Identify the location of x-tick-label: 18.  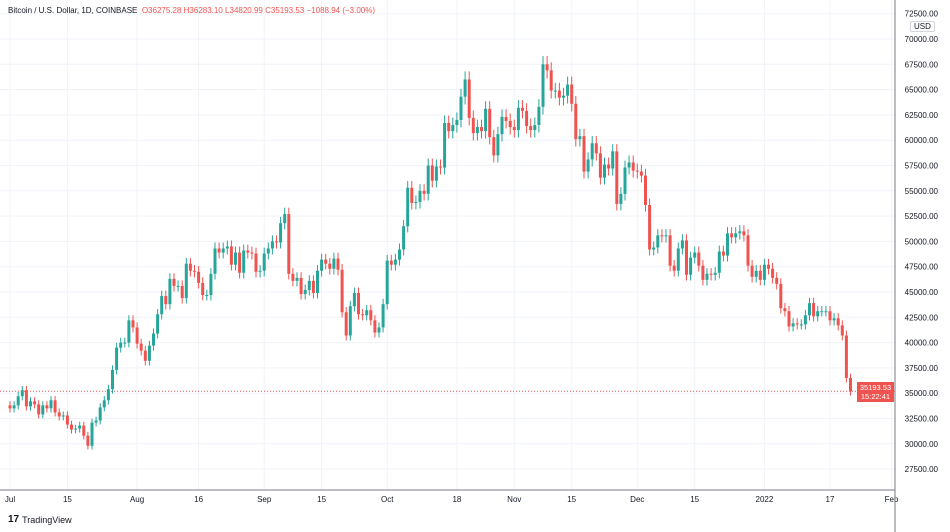
(456, 499).